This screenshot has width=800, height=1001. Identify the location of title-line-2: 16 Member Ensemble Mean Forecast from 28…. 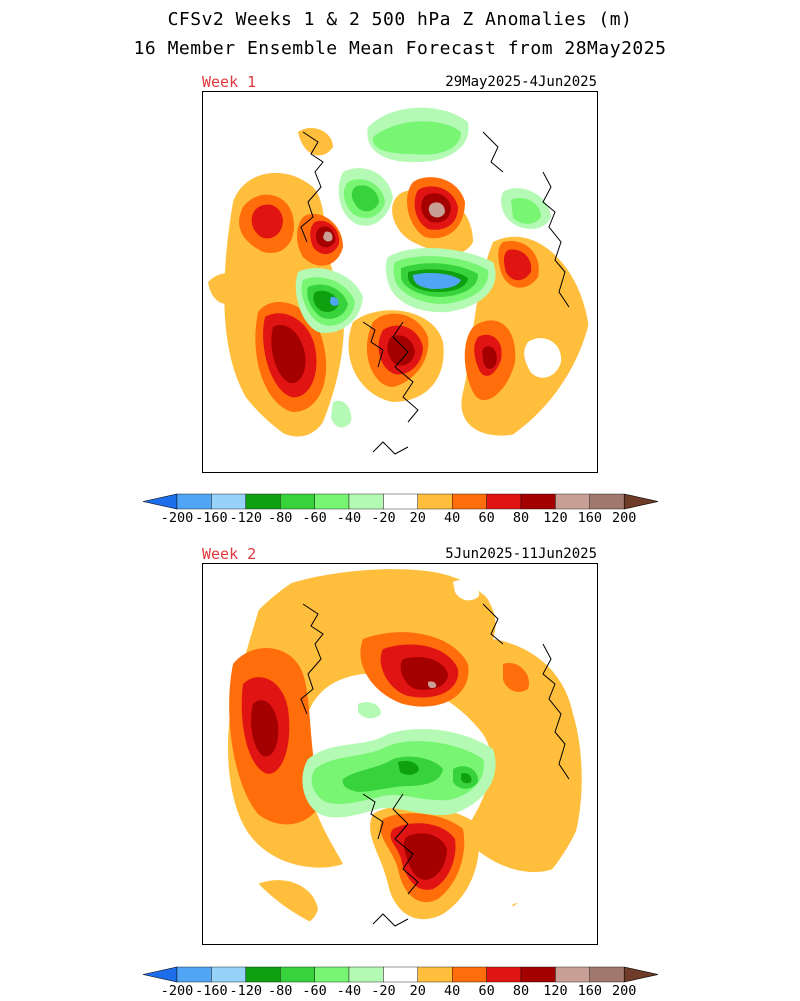
(400, 48).